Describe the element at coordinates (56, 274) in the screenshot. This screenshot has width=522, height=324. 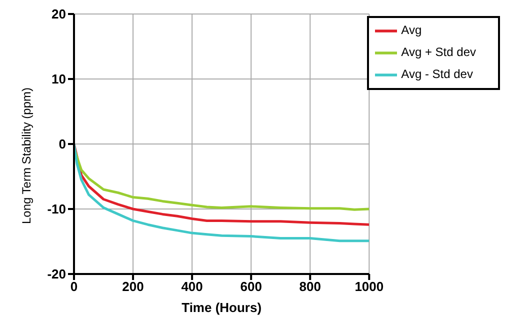
I see `y-tick-label: -20` at that location.